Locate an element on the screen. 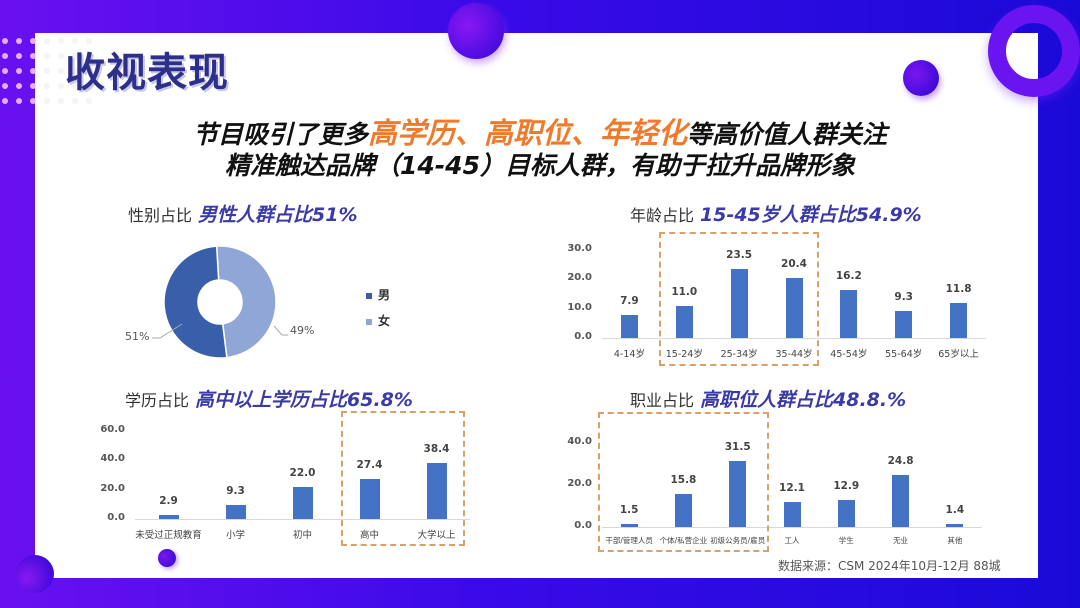 This screenshot has height=608, width=1080. x-category-label: 25-34岁 is located at coordinates (739, 354).